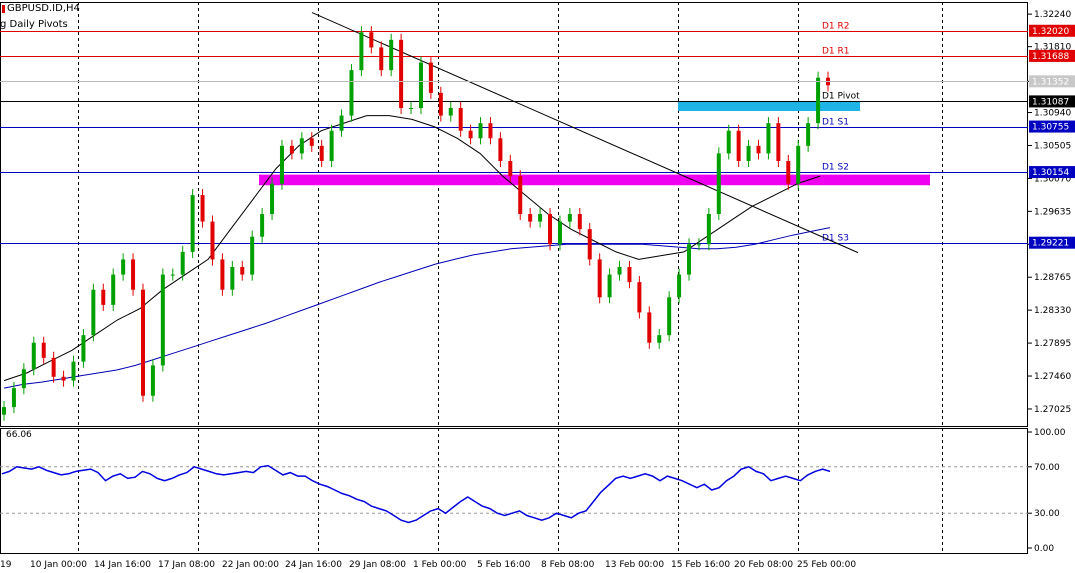  What do you see at coordinates (3, 8) in the screenshot?
I see `symbol-color-box` at bounding box center [3, 8].